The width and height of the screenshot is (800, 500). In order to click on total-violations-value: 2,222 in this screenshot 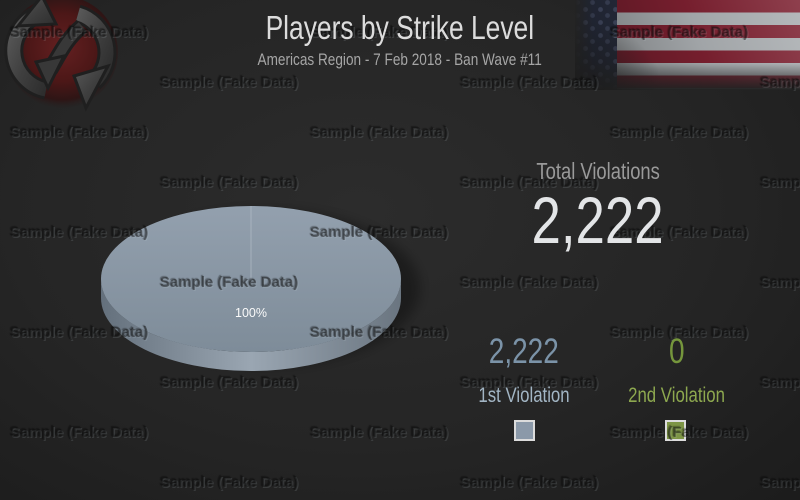, I will do `click(598, 220)`.